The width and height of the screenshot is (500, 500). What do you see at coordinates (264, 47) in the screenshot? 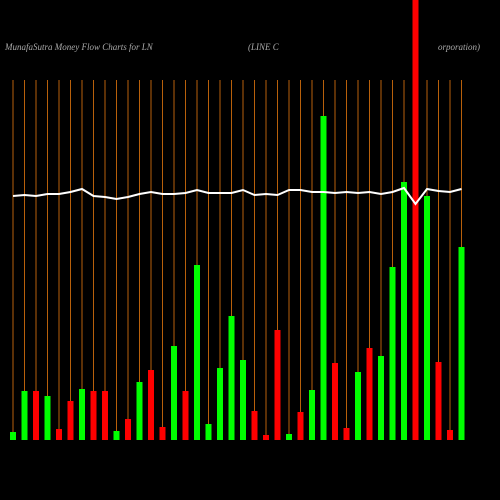
I see `chart-subtitle: (LINE C` at bounding box center [264, 47].